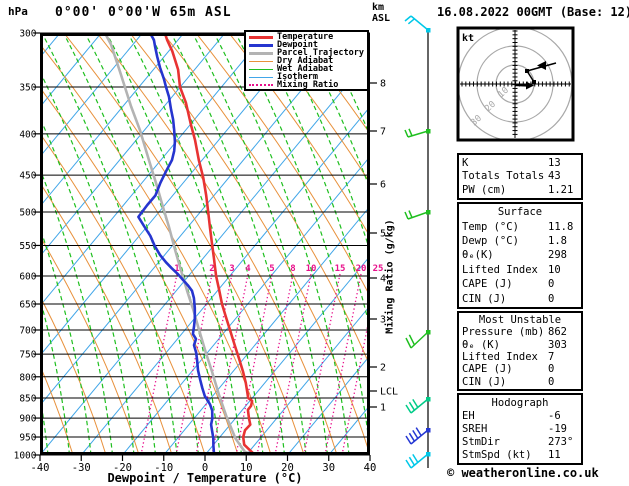 The height and width of the screenshot is (486, 629). Describe the element at coordinates (383, 132) in the screenshot. I see `altitude-tick-label: 7` at that location.